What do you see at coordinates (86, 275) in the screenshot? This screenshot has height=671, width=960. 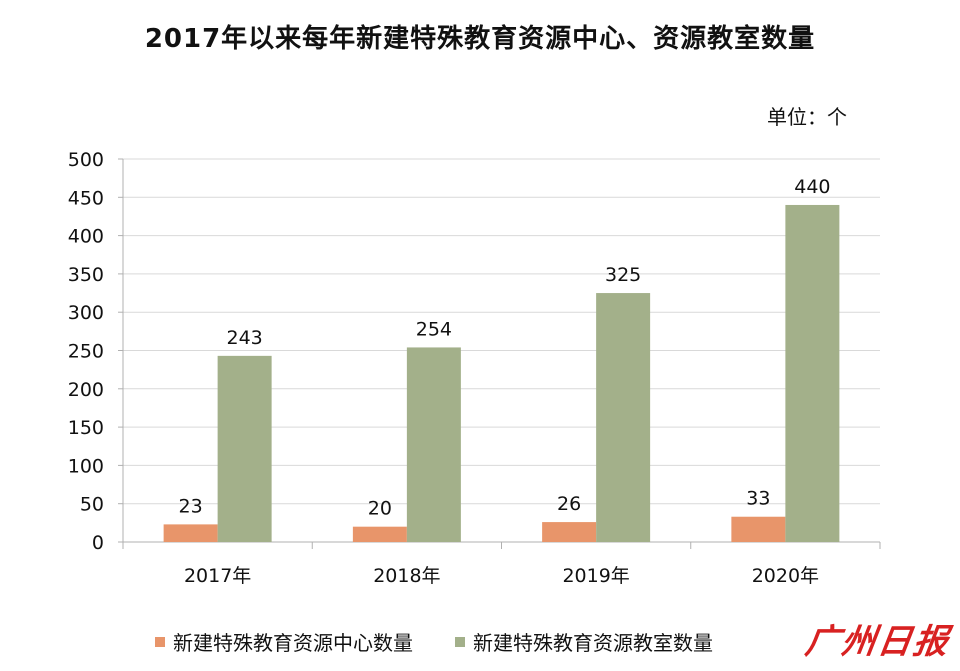 I see `y-tick-label-350: 350` at bounding box center [86, 275].